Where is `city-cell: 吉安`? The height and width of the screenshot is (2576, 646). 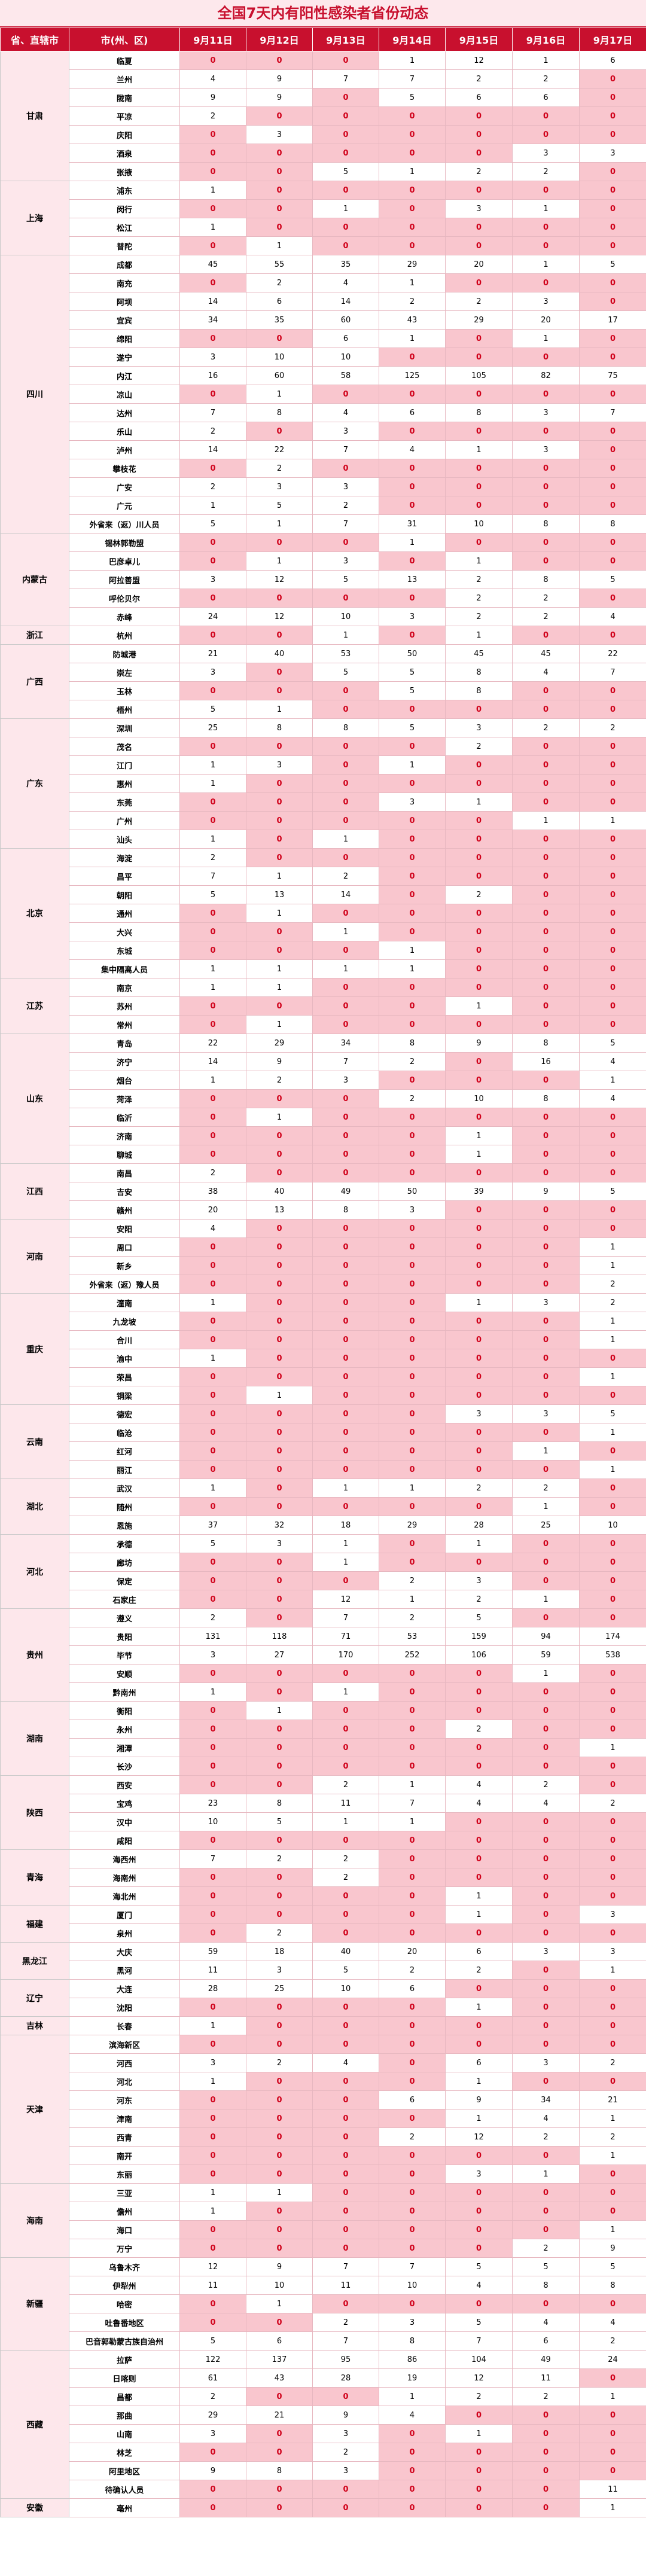 city-cell: 吉安 is located at coordinates (124, 1191).